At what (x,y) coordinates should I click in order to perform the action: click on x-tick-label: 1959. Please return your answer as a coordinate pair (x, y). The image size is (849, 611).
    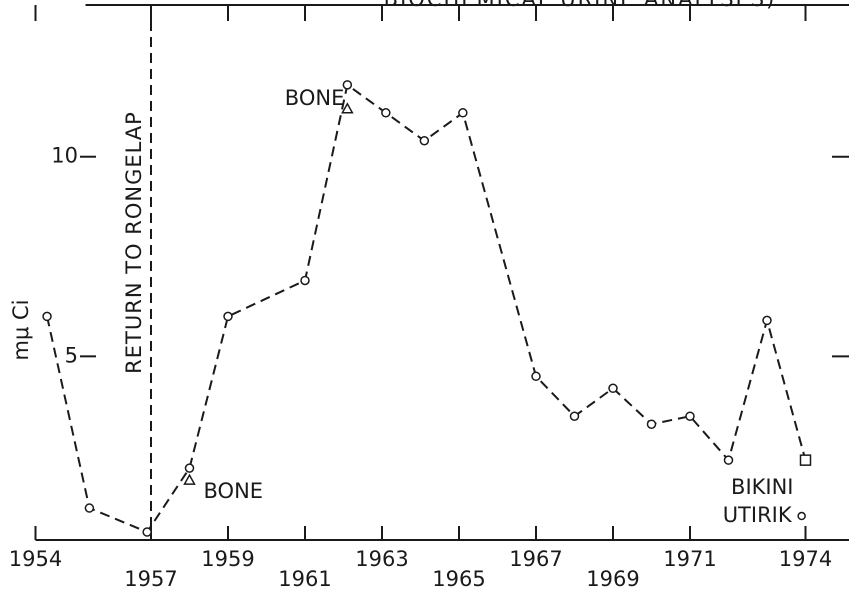
    Looking at the image, I should click on (227, 559).